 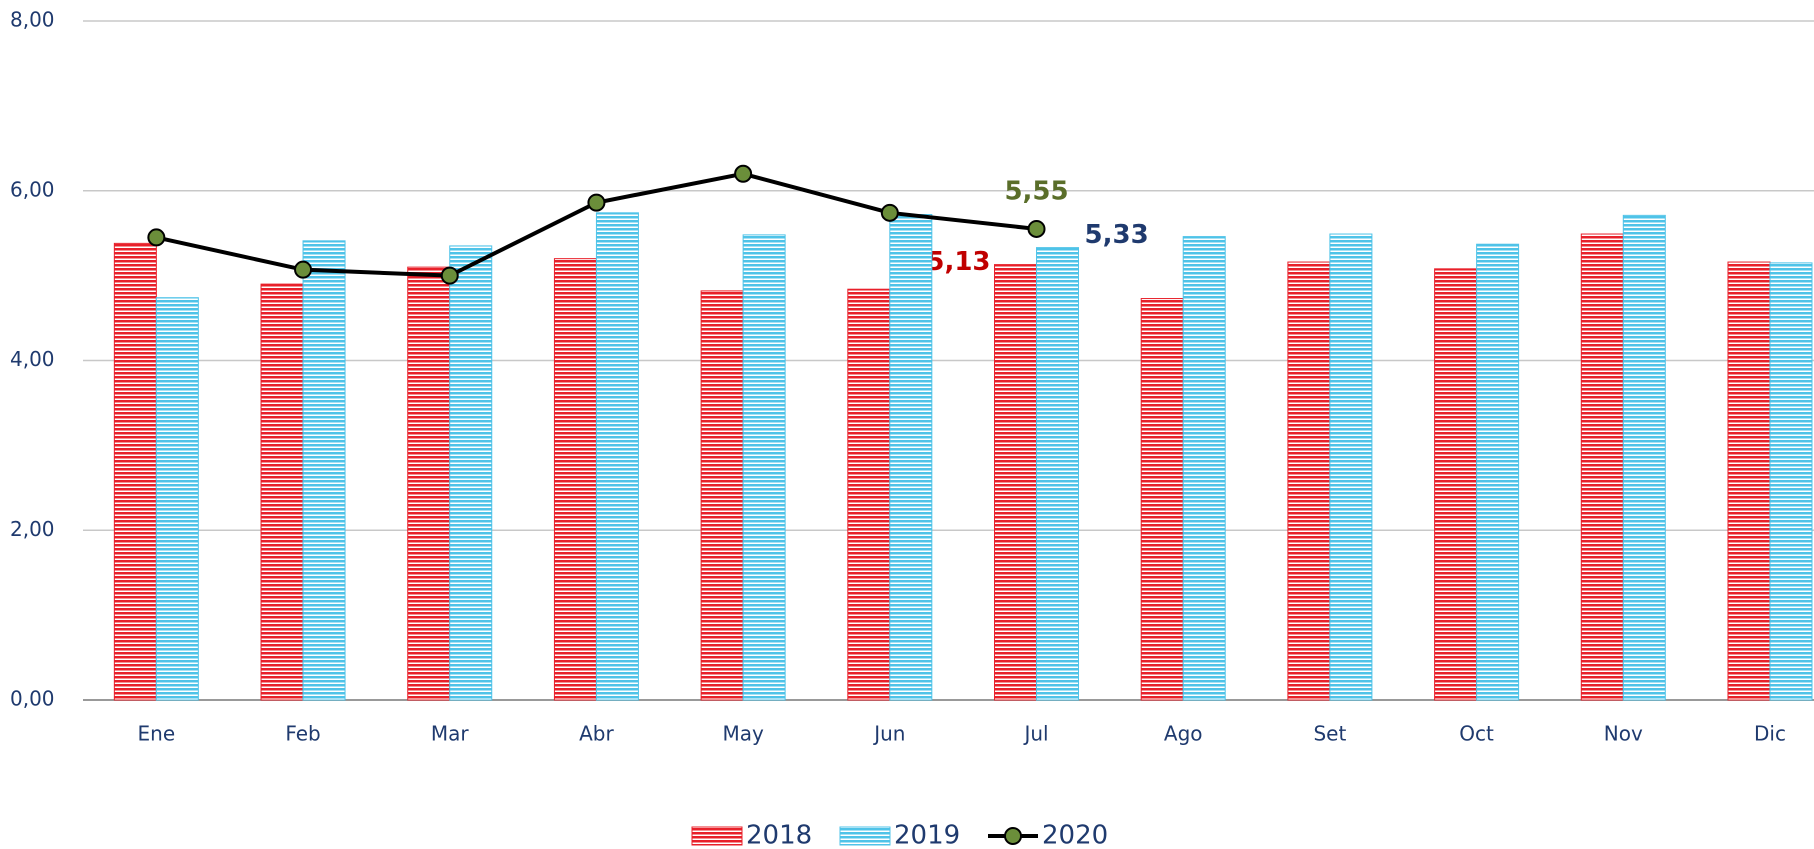 I want to click on y-tick-label: 6,00, so click(x=32, y=189).